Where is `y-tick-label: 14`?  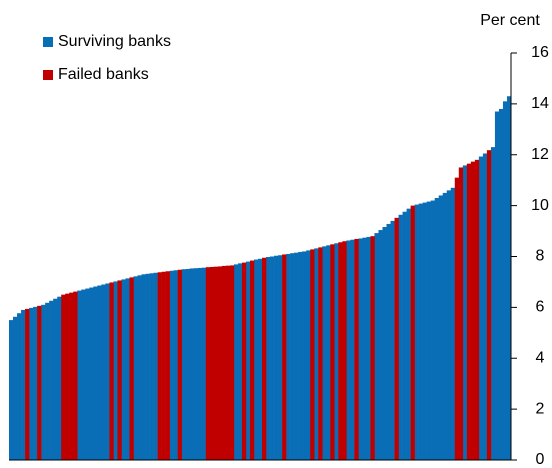 y-tick-label: 14 is located at coordinates (540, 103).